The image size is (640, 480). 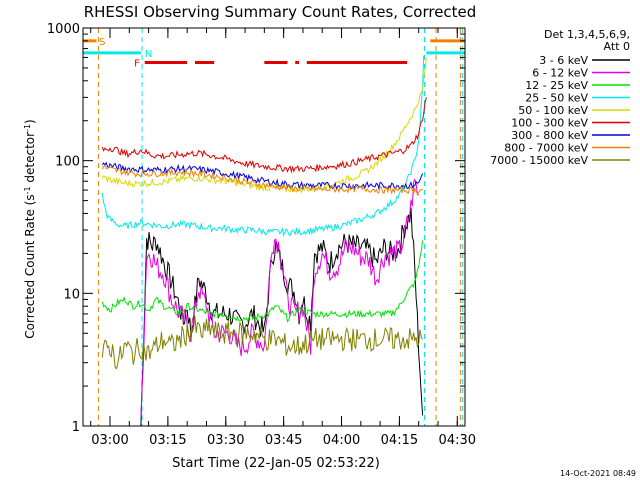 What do you see at coordinates (63, 29) in the screenshot?
I see `y-tick-label: 1000` at bounding box center [63, 29].